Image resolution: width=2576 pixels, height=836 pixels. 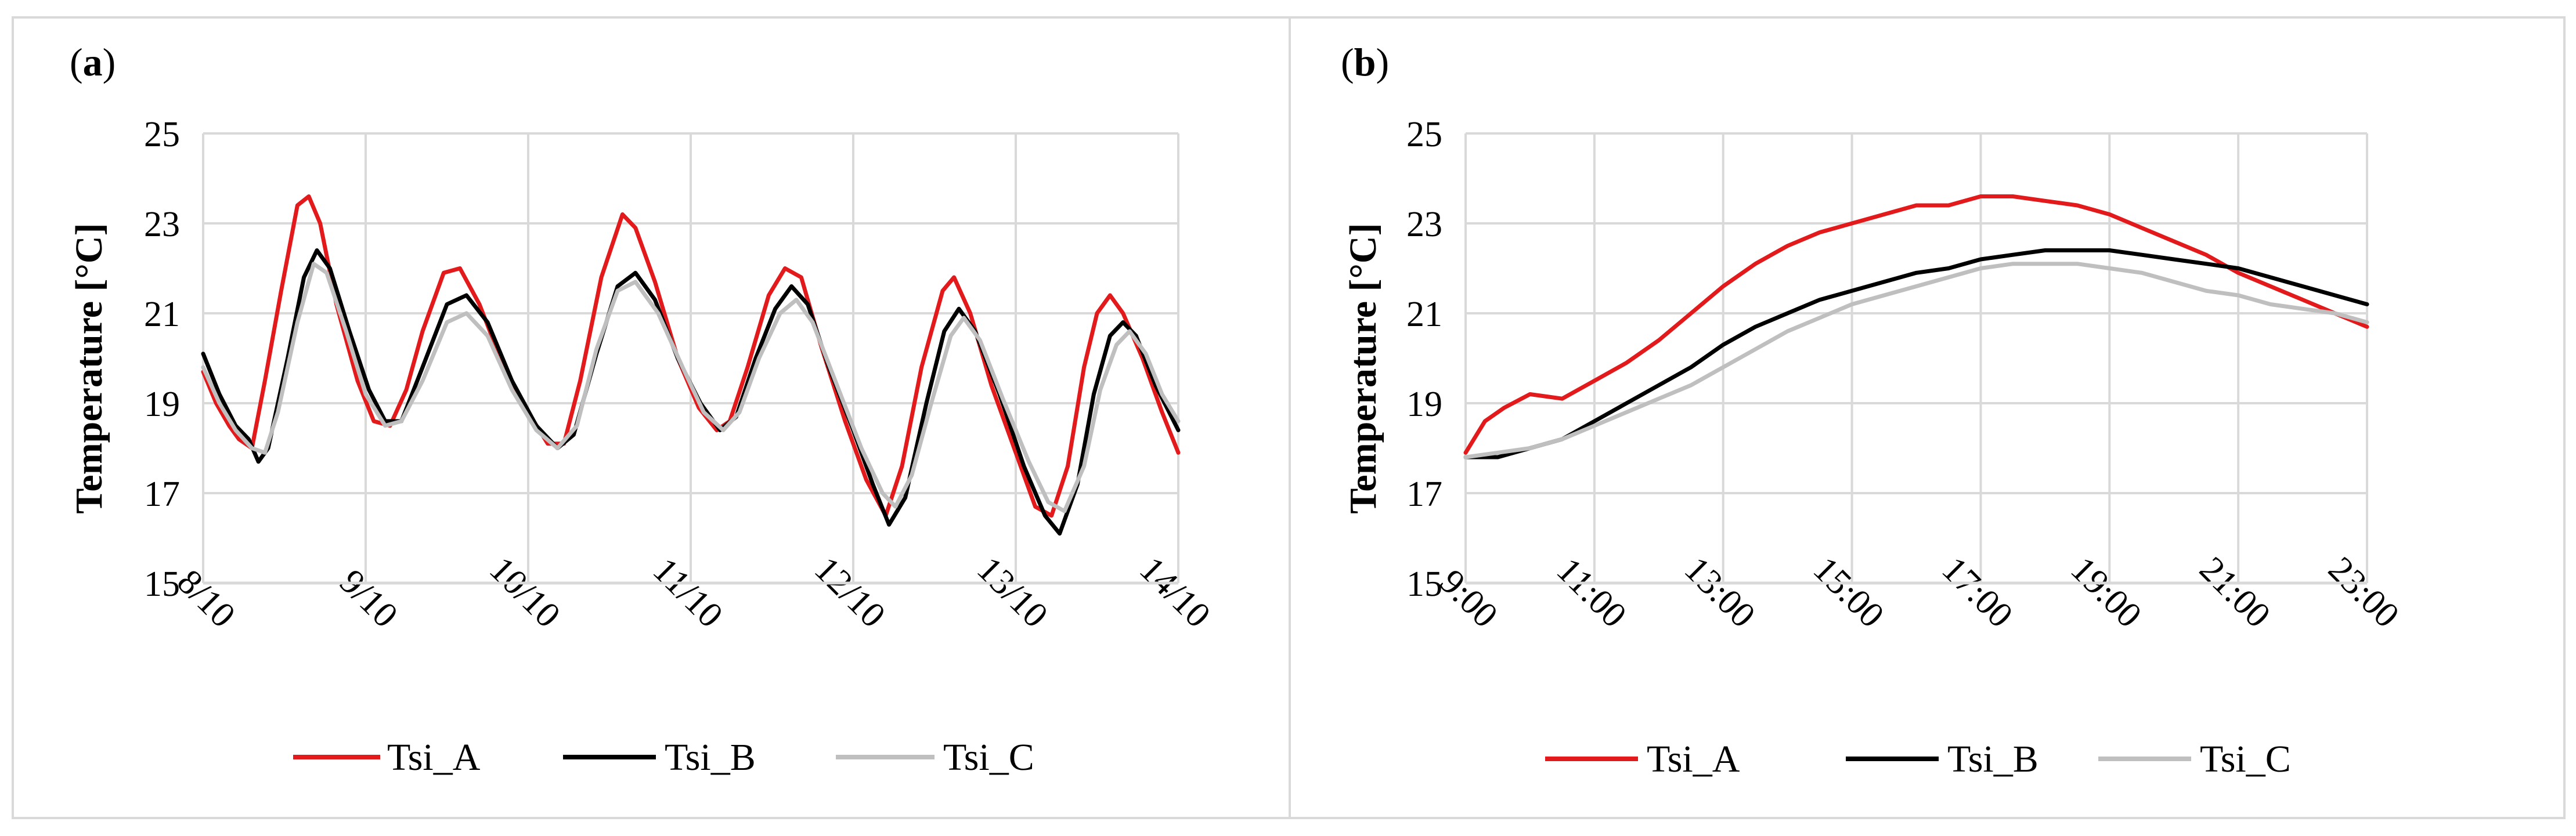 I want to click on panel-b-y-tick-19: 19, so click(x=1424, y=404).